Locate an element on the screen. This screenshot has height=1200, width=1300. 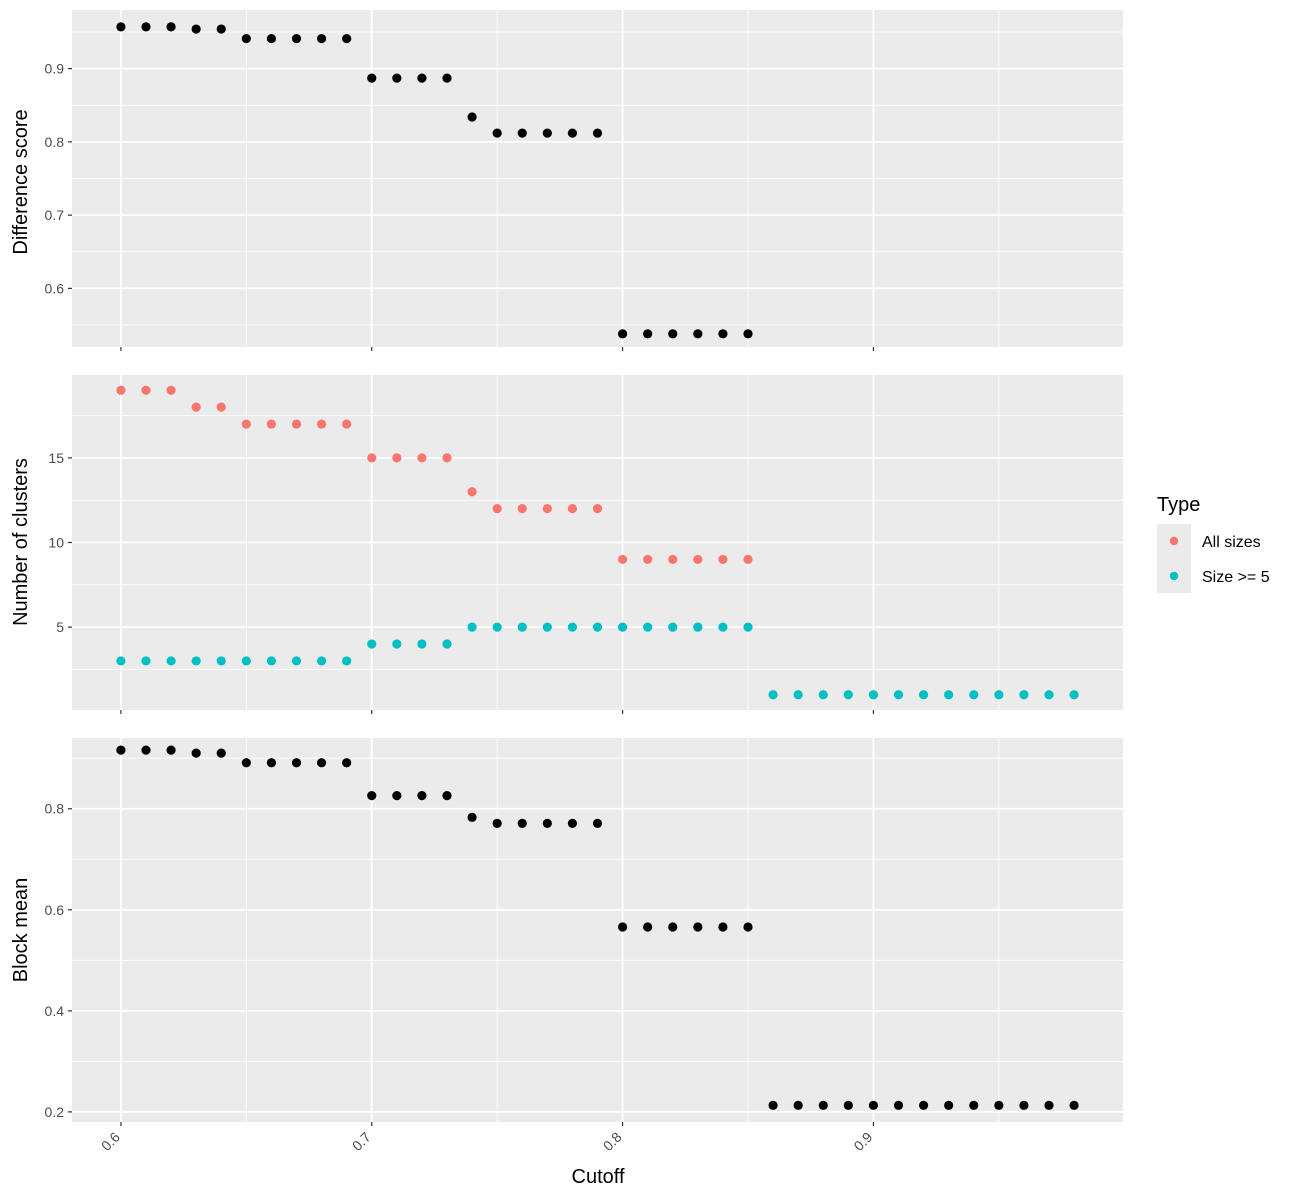
y-tick-label: 0.9 is located at coordinates (55, 69).